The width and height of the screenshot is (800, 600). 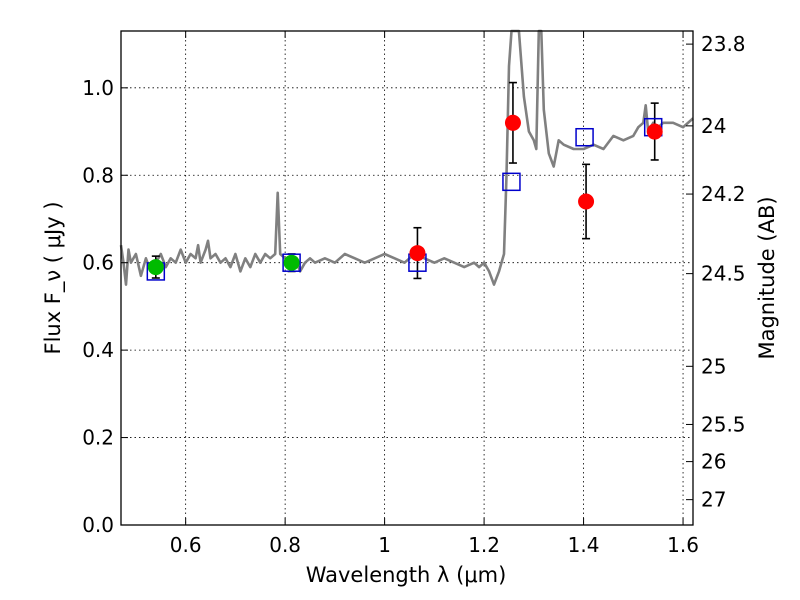 I want to click on y-tick-label: 1.0, so click(x=98, y=88).